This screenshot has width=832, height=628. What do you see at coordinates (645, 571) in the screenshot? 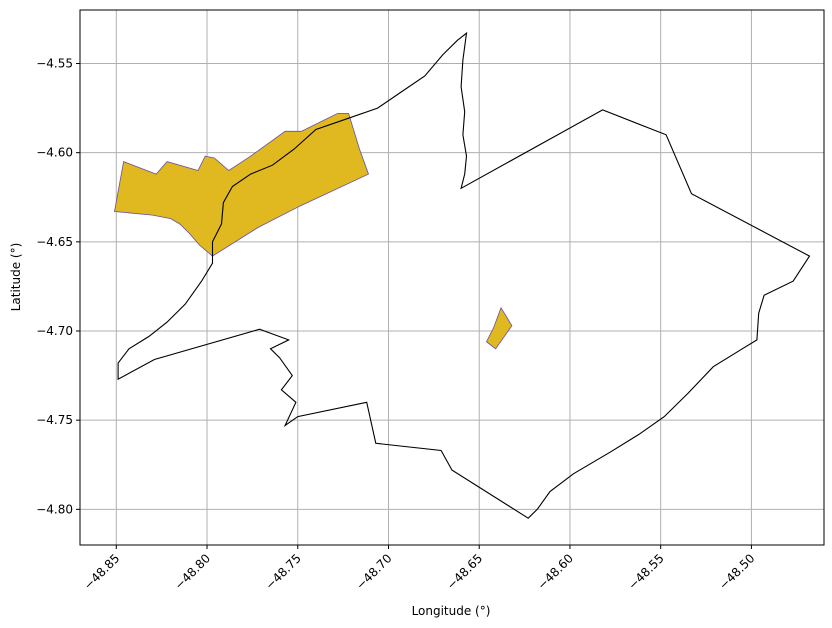
I see `x-tick-label: −48.55` at bounding box center [645, 571].